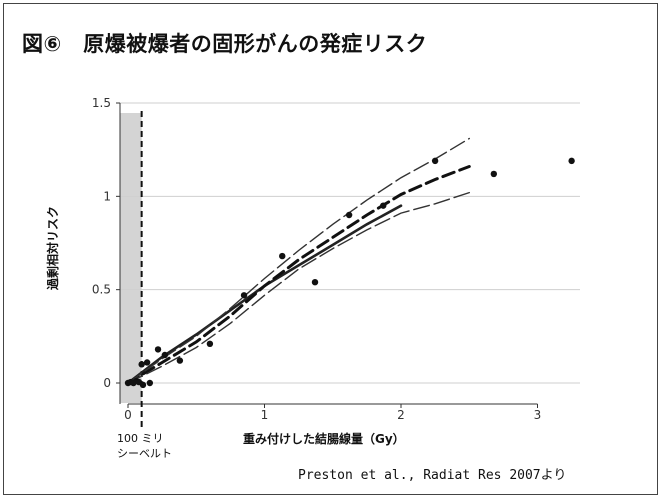 This screenshot has width=663, height=500. Describe the element at coordinates (401, 415) in the screenshot. I see `x-tick-label: 2` at that location.